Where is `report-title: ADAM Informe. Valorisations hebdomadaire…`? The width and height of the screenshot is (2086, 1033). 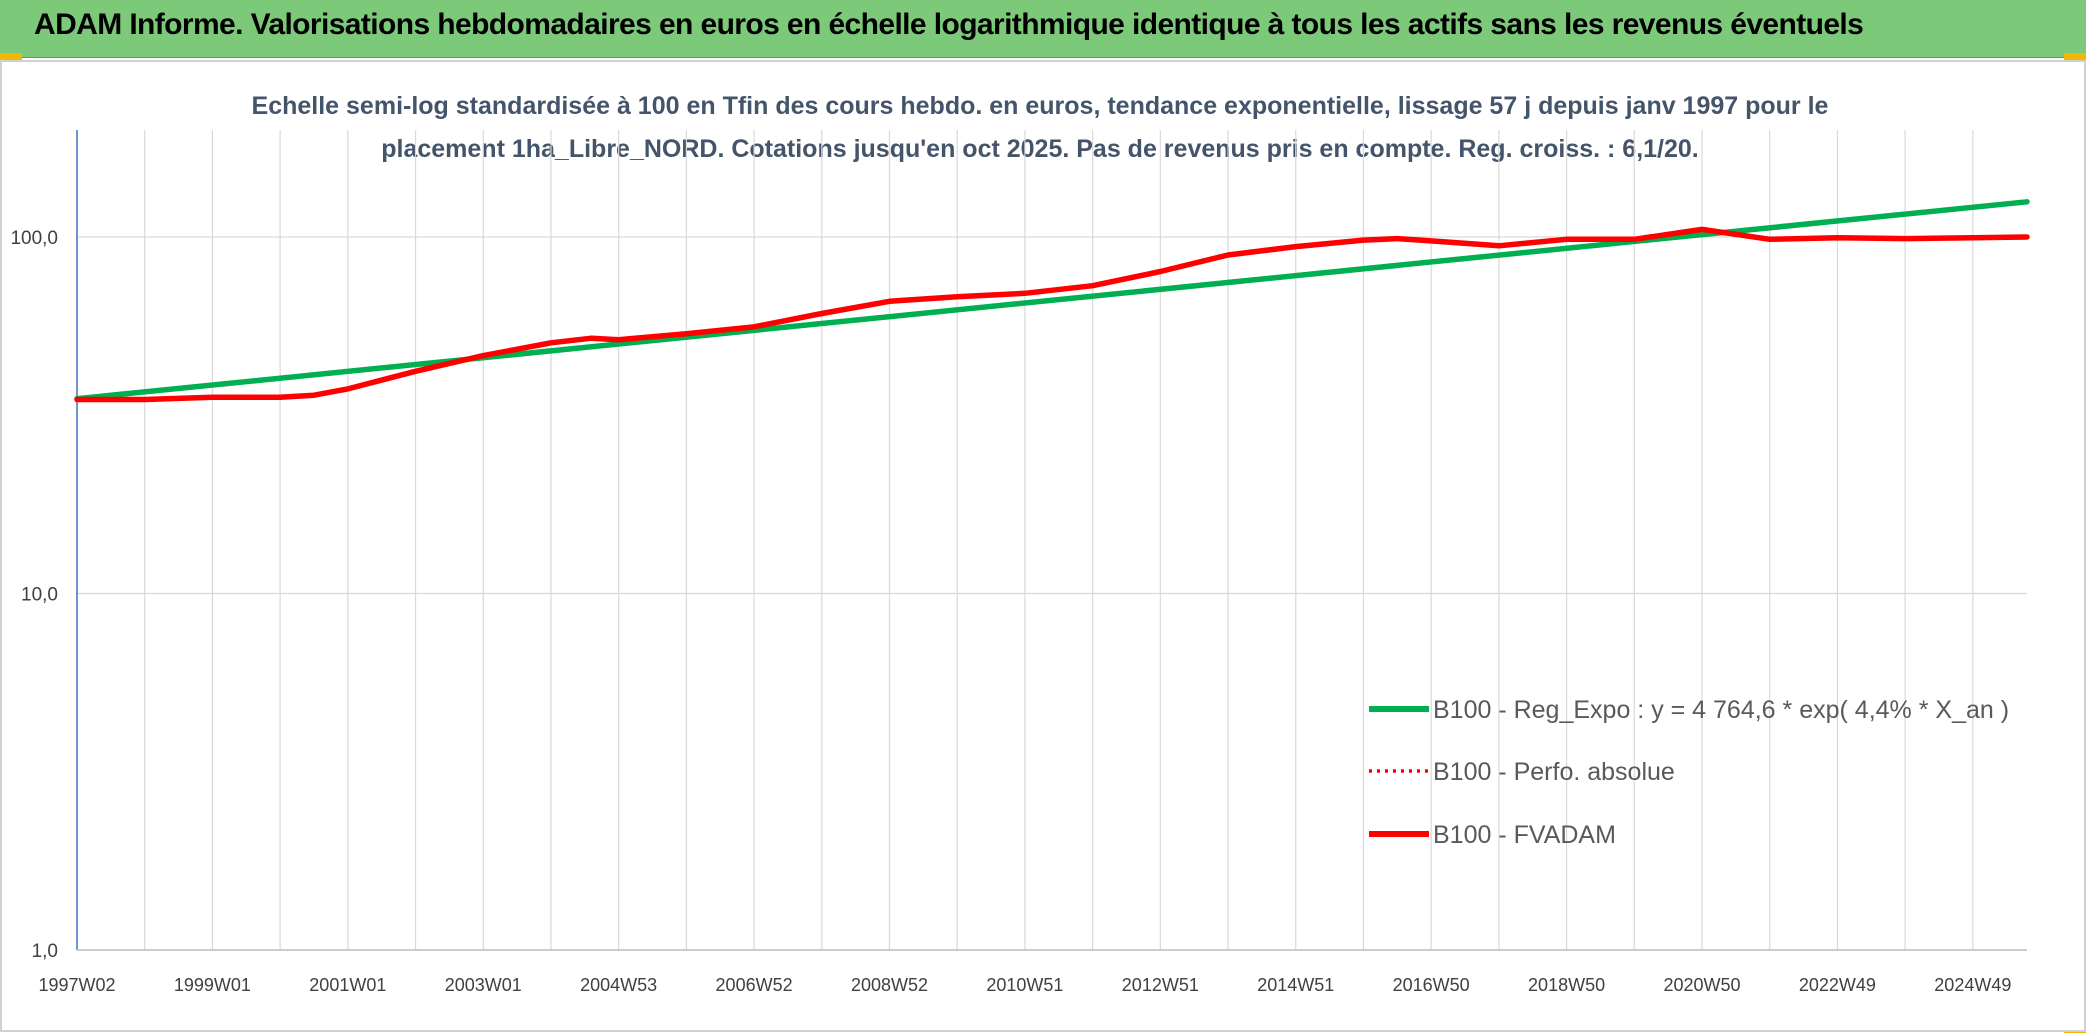
report-title: ADAM Informe. Valorisations hebdomadaire… is located at coordinates (949, 24).